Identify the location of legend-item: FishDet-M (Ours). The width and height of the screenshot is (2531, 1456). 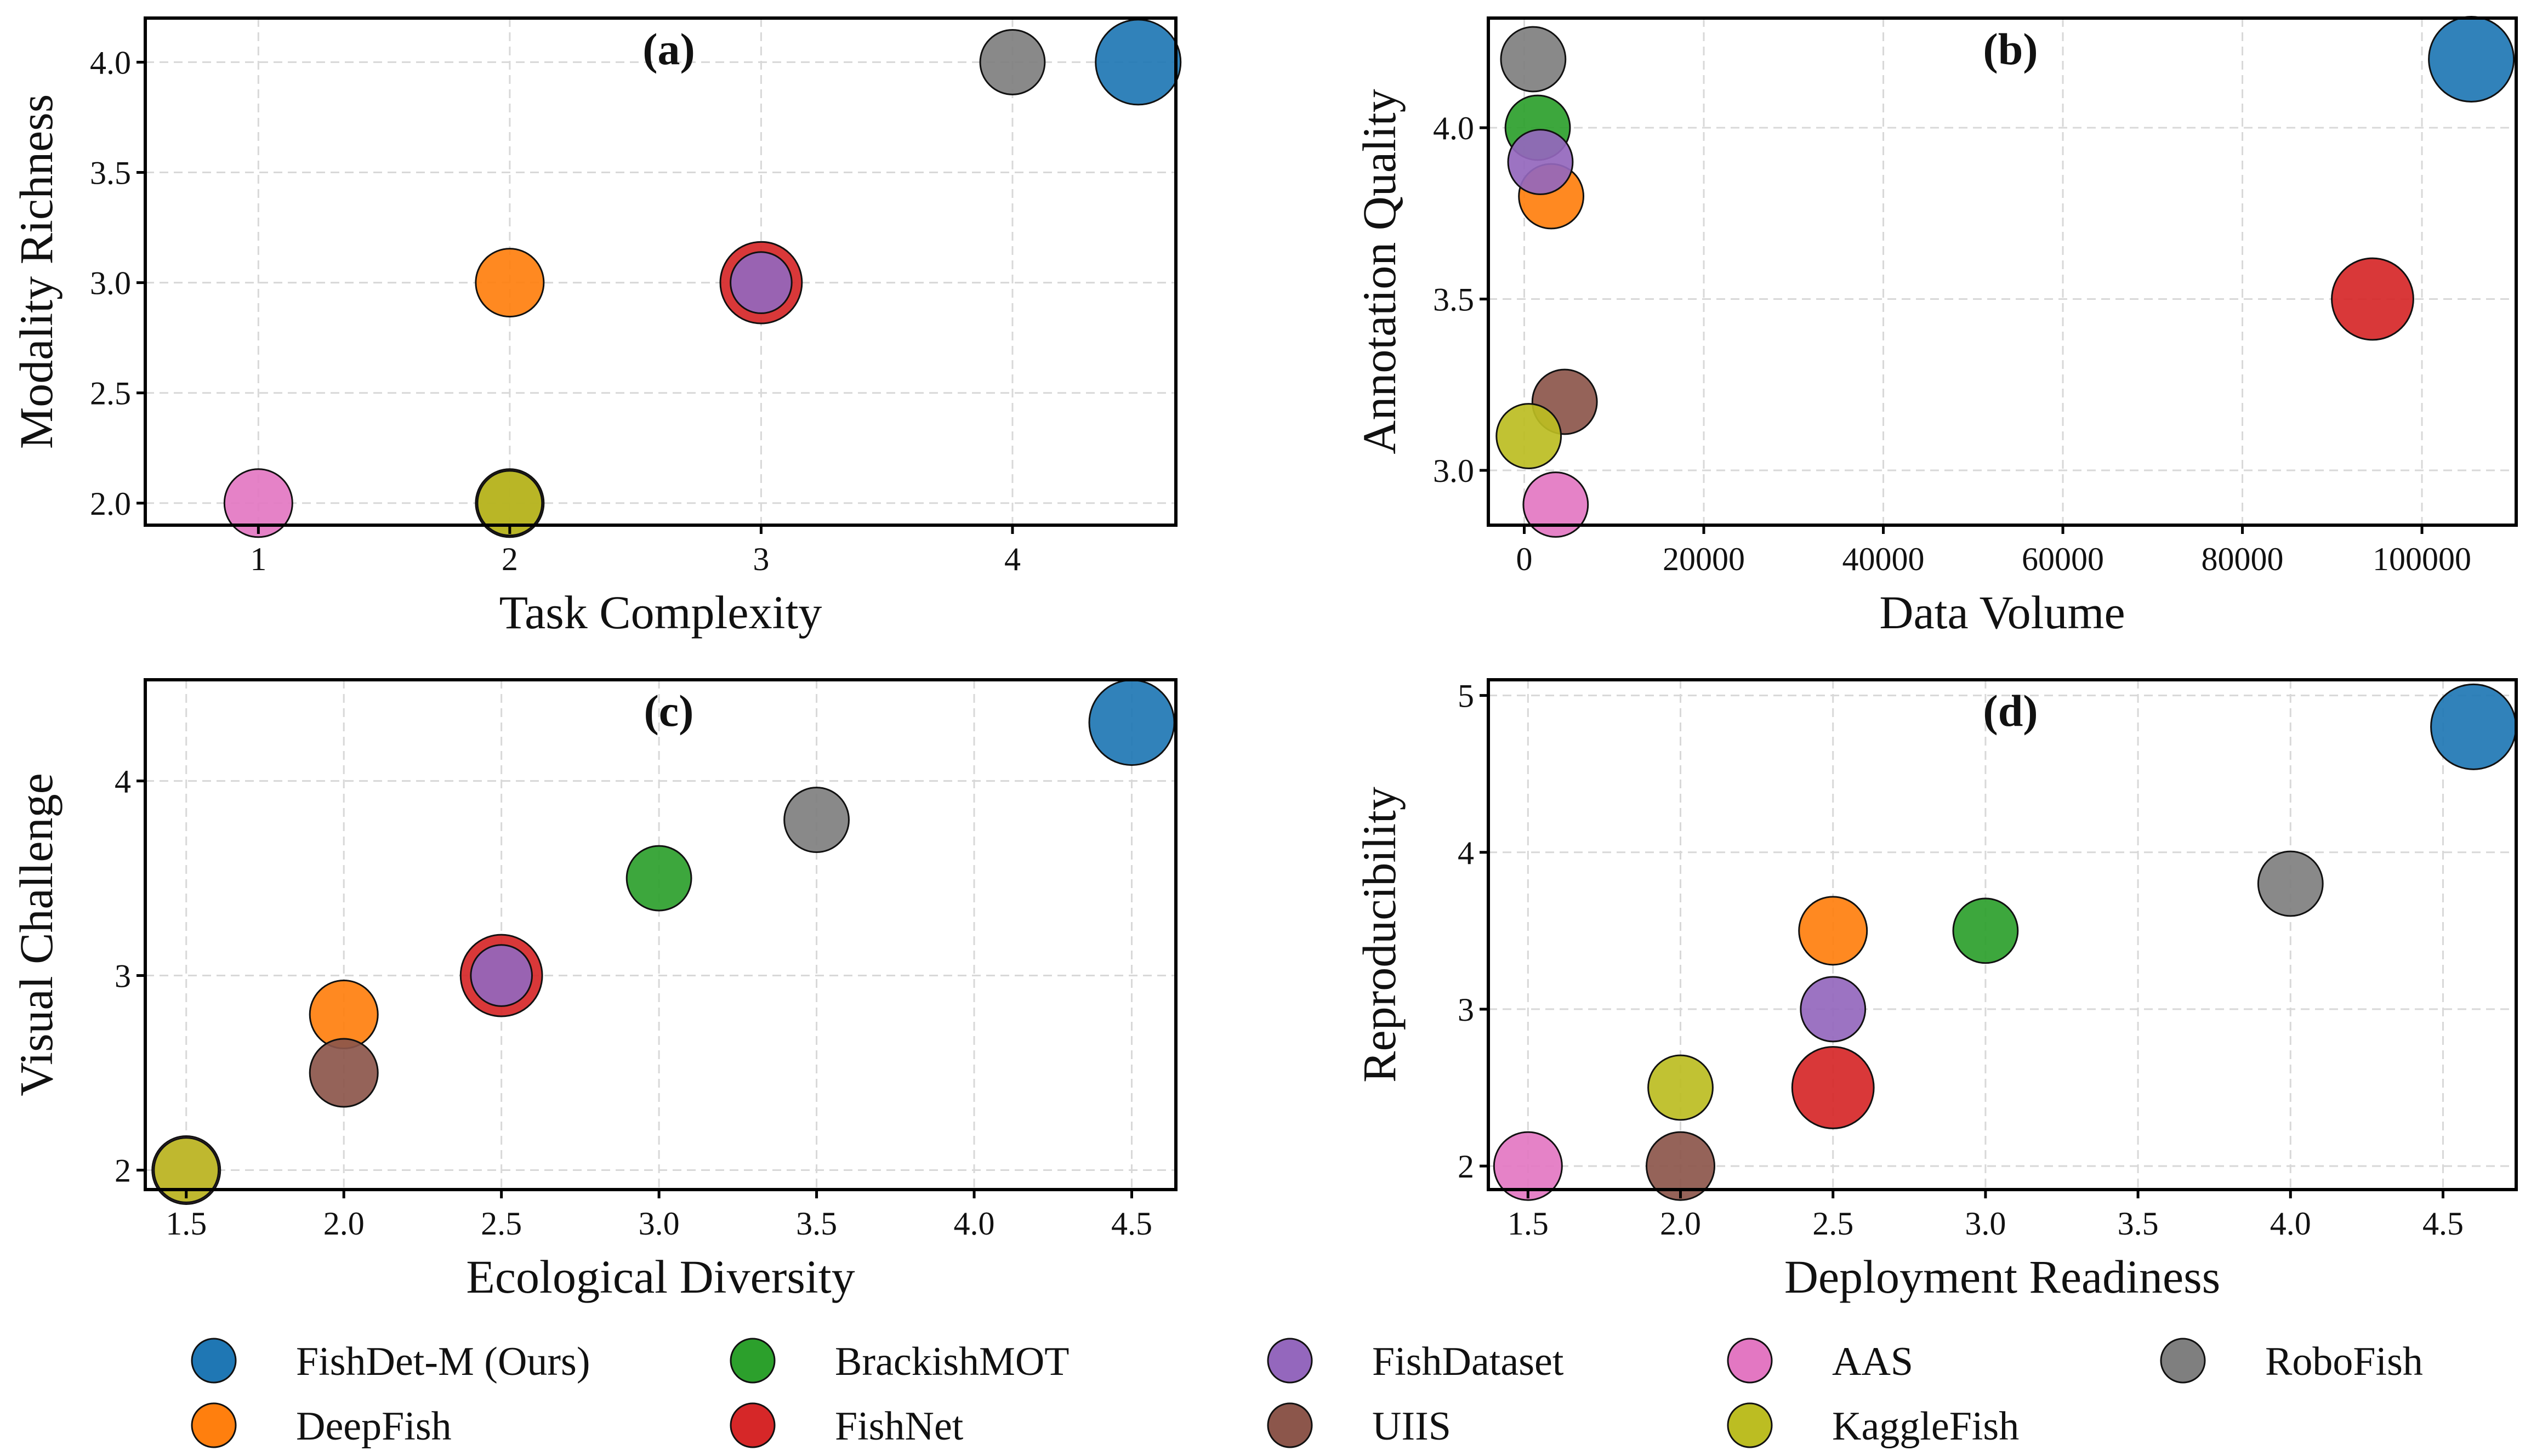
(390, 1361).